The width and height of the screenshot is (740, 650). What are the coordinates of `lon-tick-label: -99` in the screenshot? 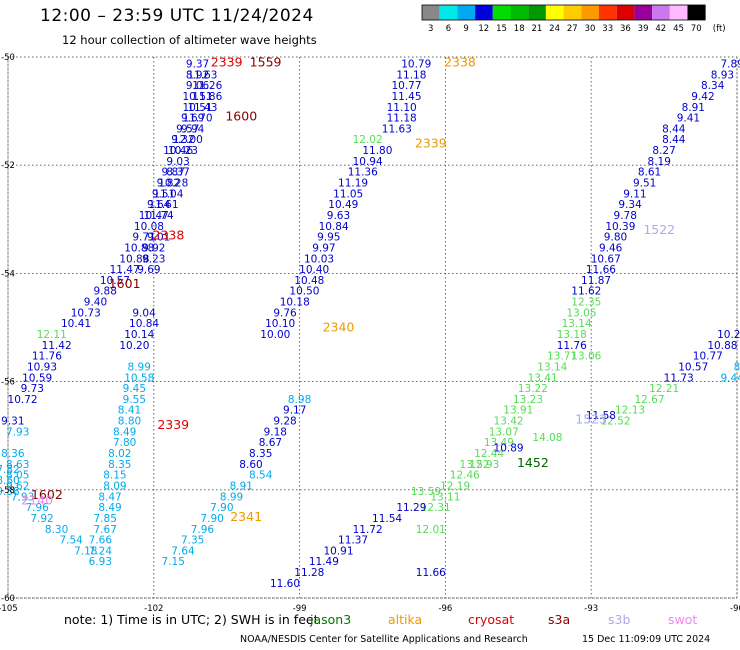 It's located at (300, 609).